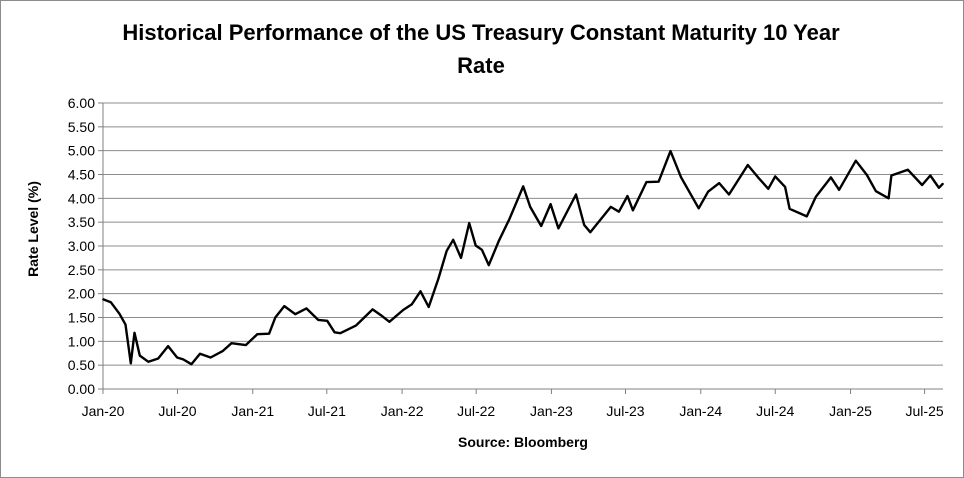 This screenshot has width=964, height=478. I want to click on y-tick-label: 2.00, so click(81, 294).